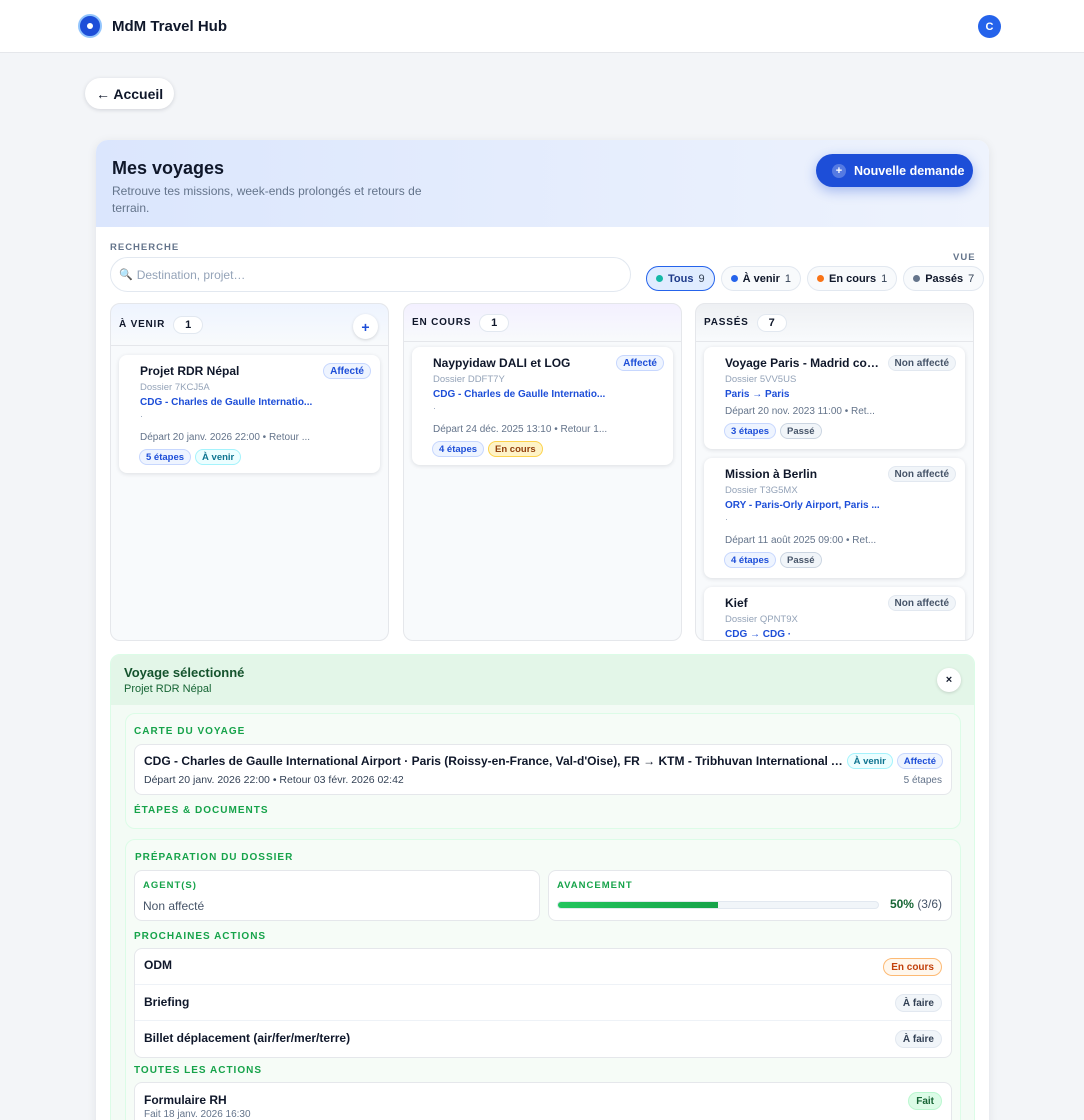 The height and width of the screenshot is (1120, 1084). What do you see at coordinates (365, 326) in the screenshot?
I see `add-trip-button: +` at bounding box center [365, 326].